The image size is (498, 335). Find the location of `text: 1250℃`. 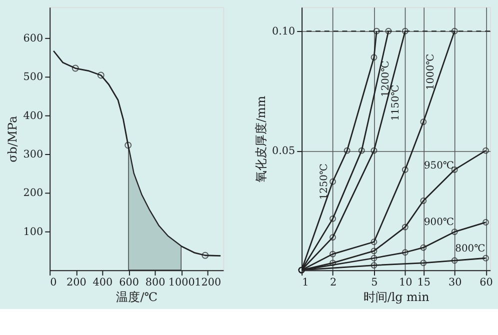

text: 1250℃ is located at coordinates (324, 181).